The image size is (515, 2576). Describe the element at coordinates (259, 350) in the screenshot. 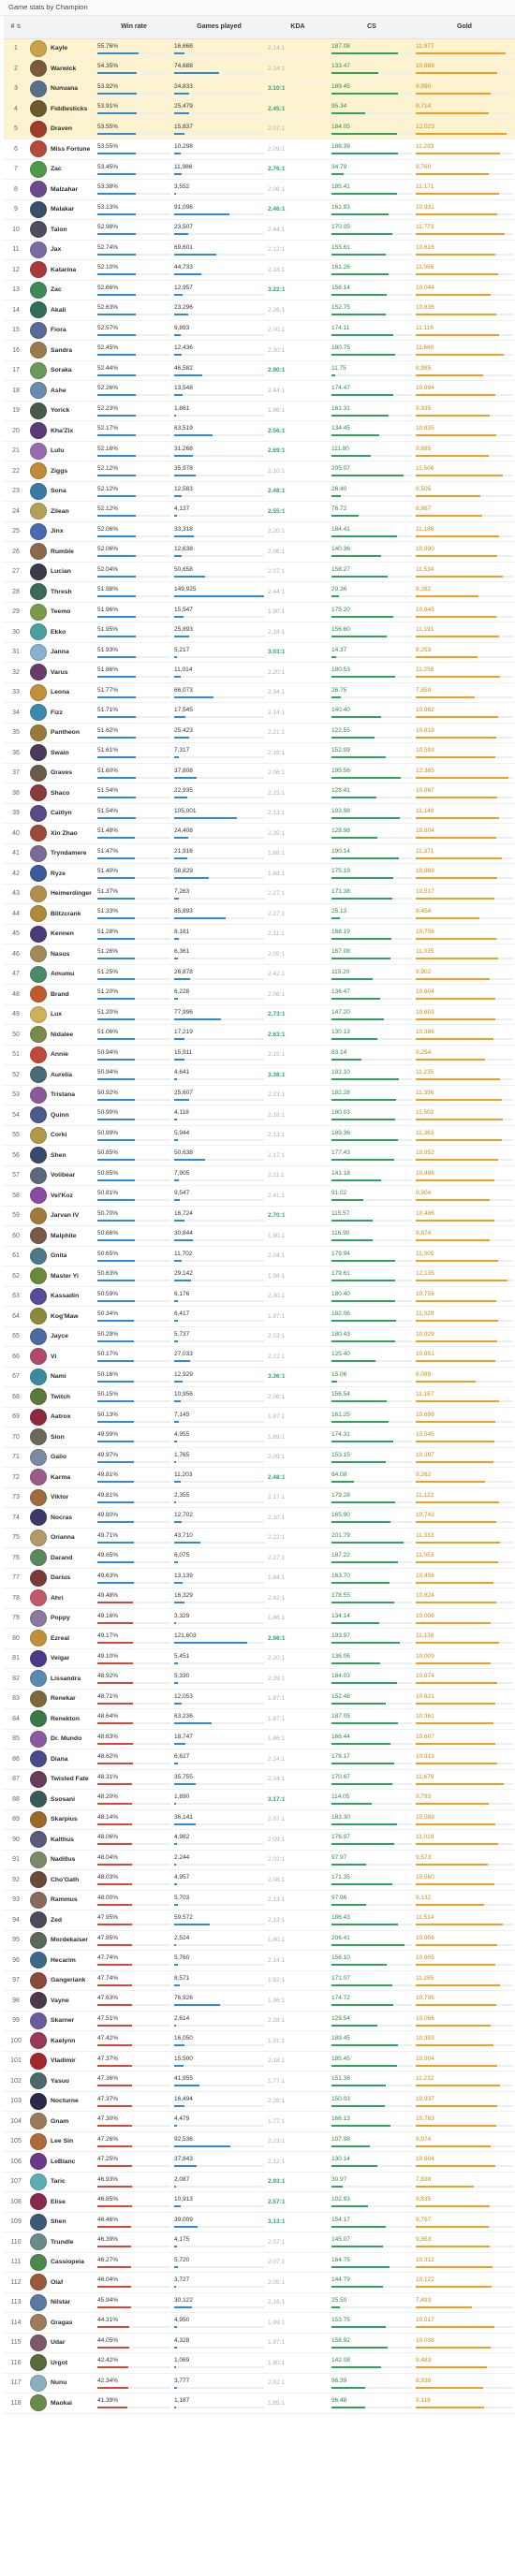

I see `table-row: 16 Sandra 52.45% 12,436 2.30:1 180.75 11,660` at that location.